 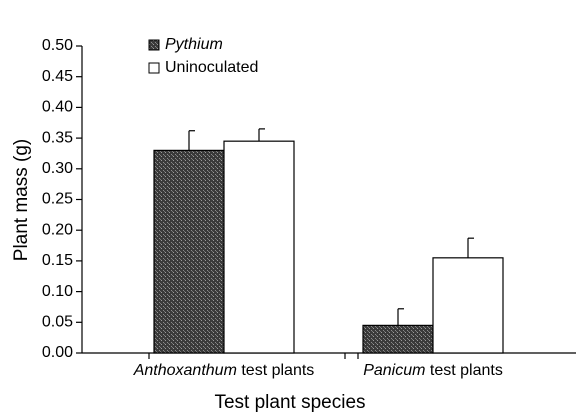 What do you see at coordinates (224, 370) in the screenshot?
I see `x-tick-label: Anthoxanthum test plants` at bounding box center [224, 370].